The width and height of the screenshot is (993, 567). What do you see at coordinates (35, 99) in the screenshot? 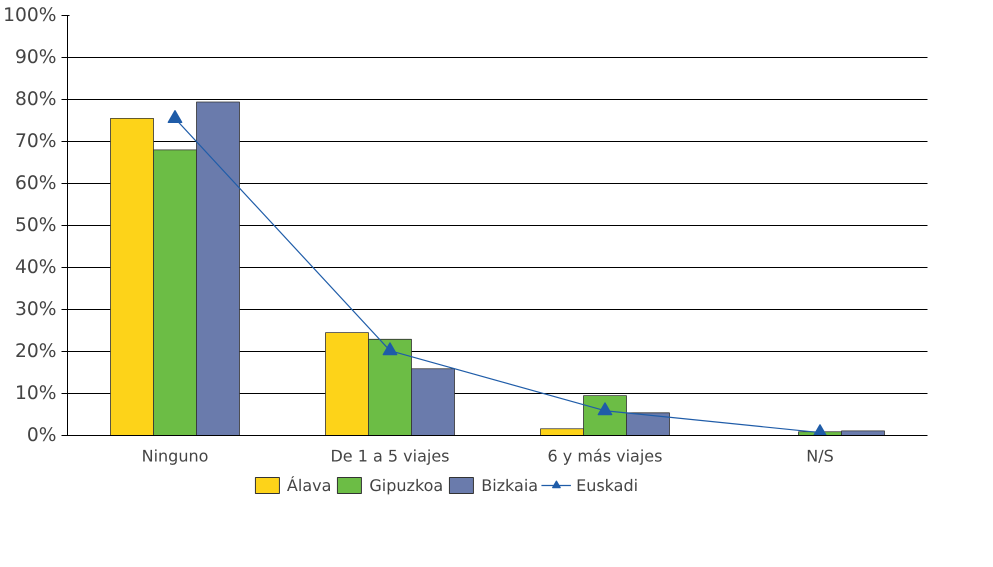
I see `y-tick-label: 80%` at bounding box center [35, 99].